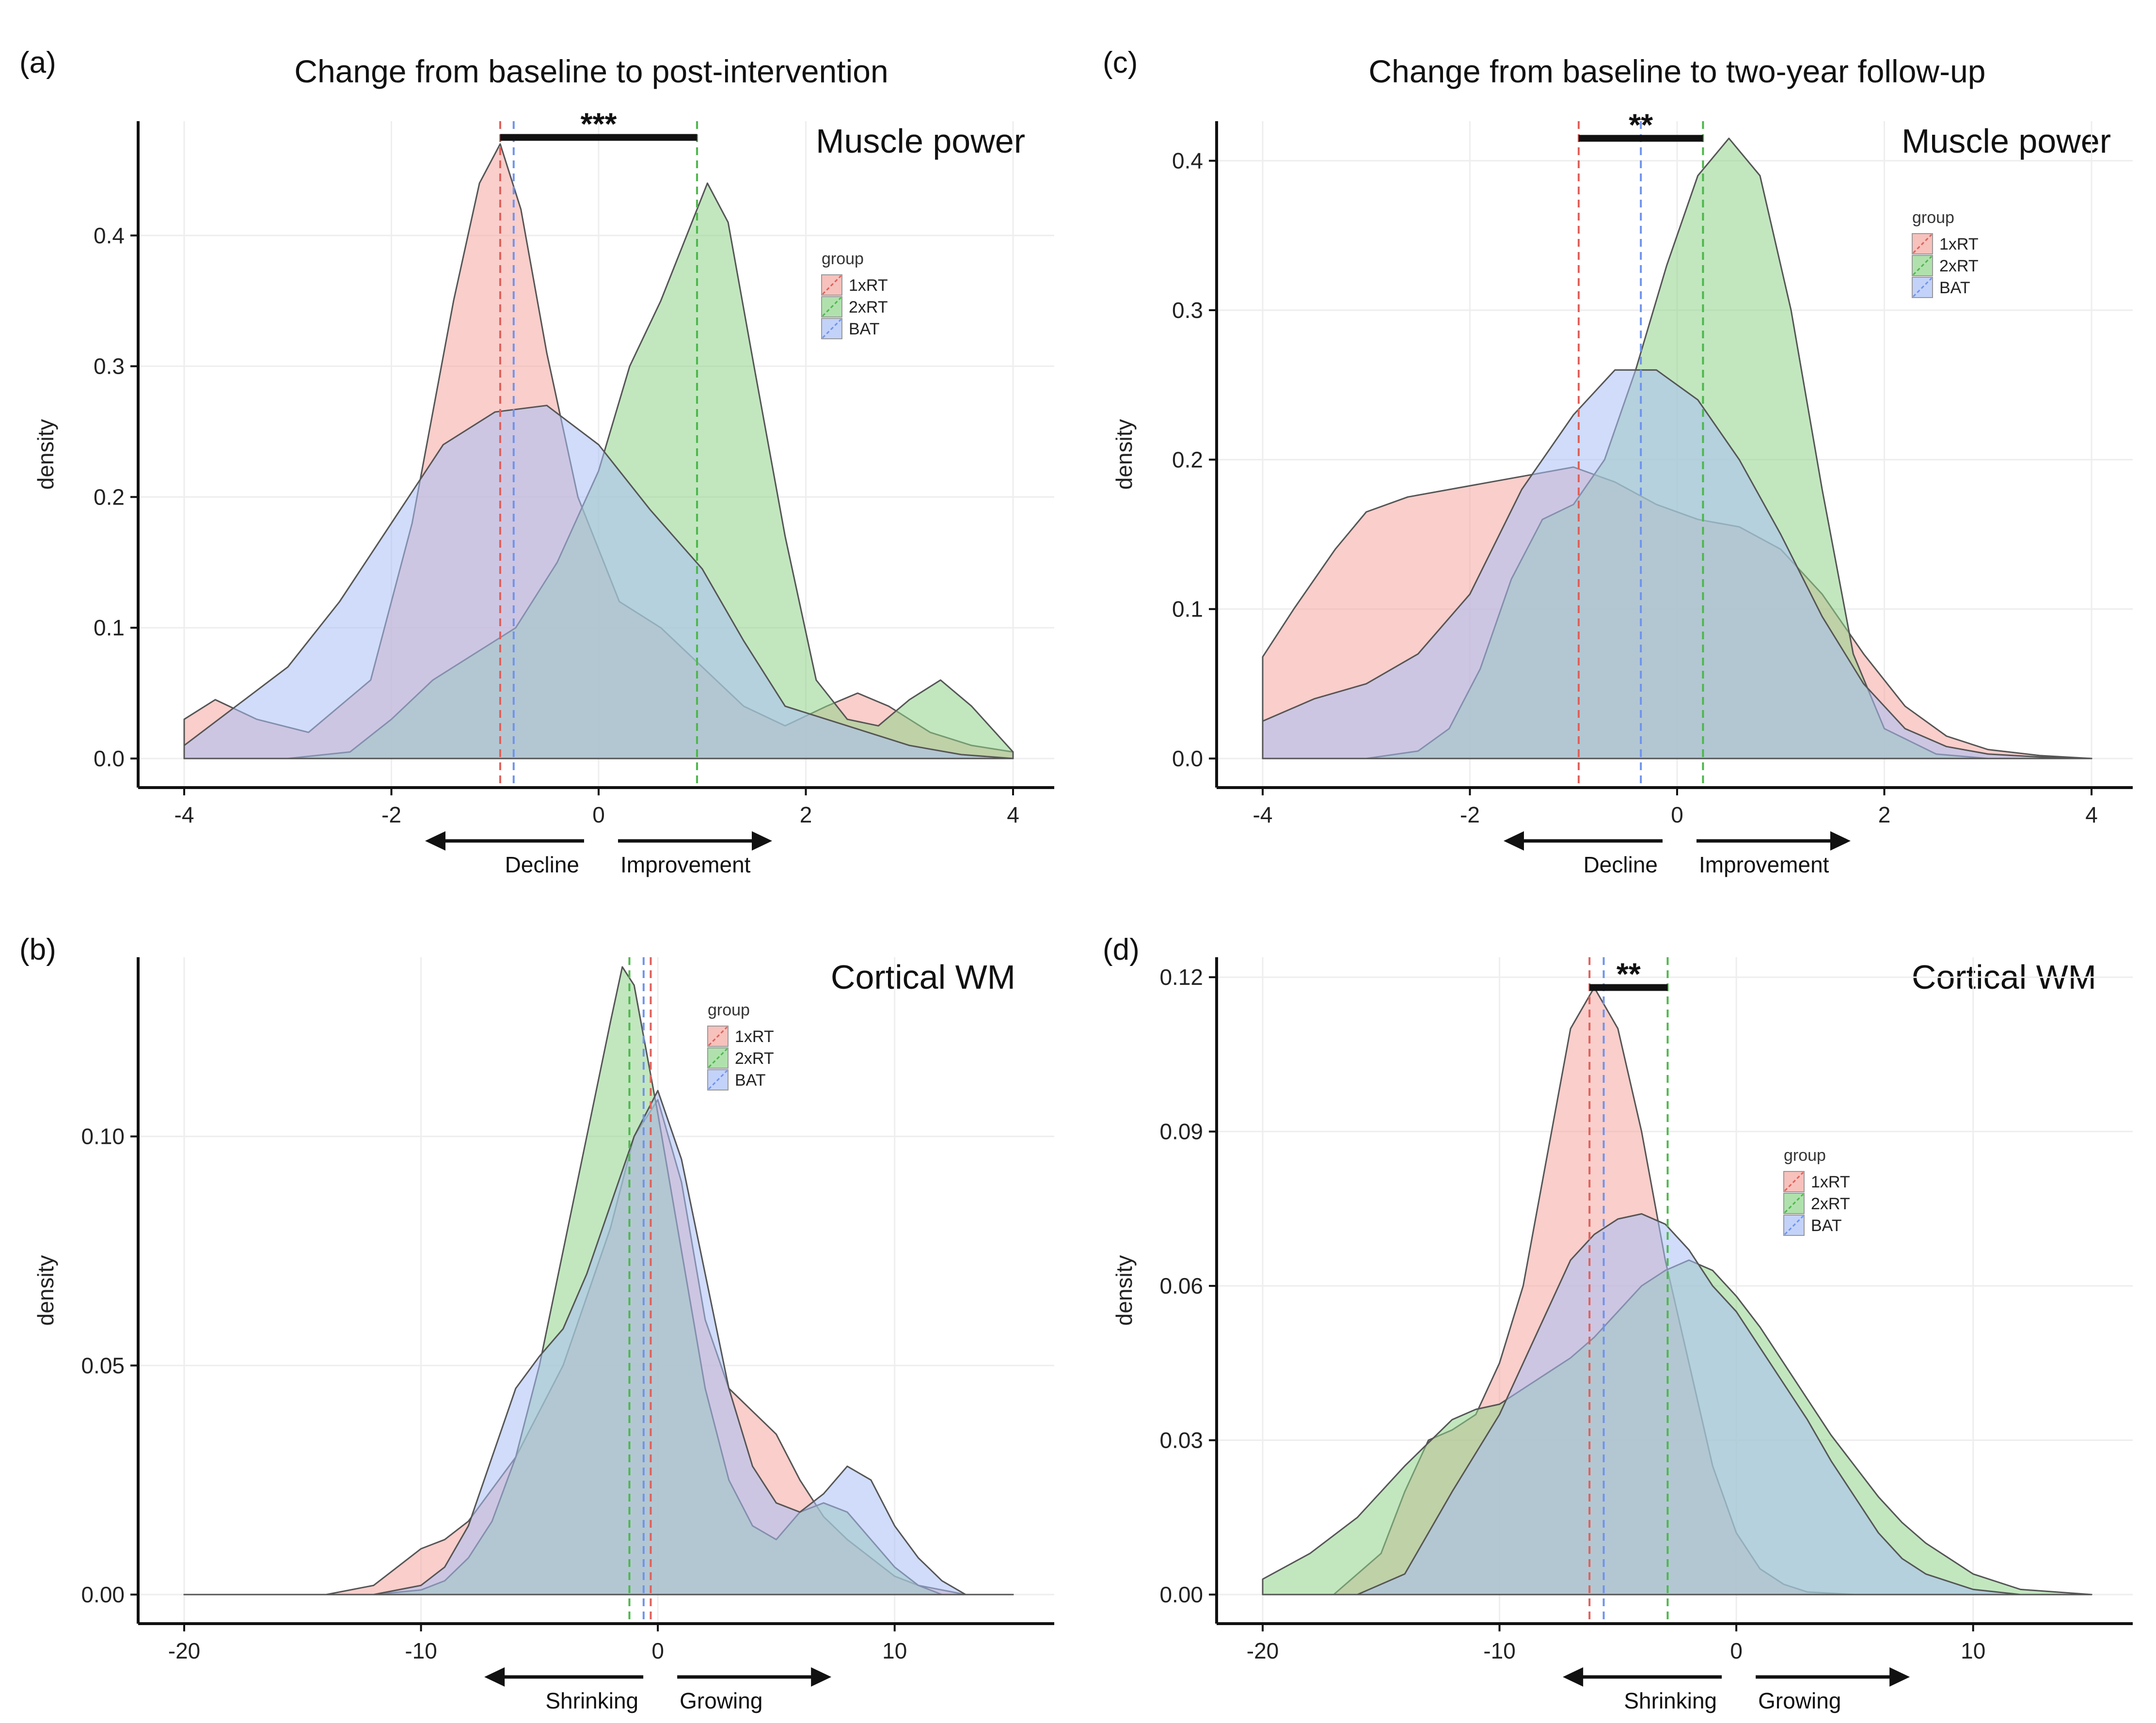 The image size is (2156, 1723). What do you see at coordinates (391, 814) in the screenshot?
I see `x-tick-label: -2` at bounding box center [391, 814].